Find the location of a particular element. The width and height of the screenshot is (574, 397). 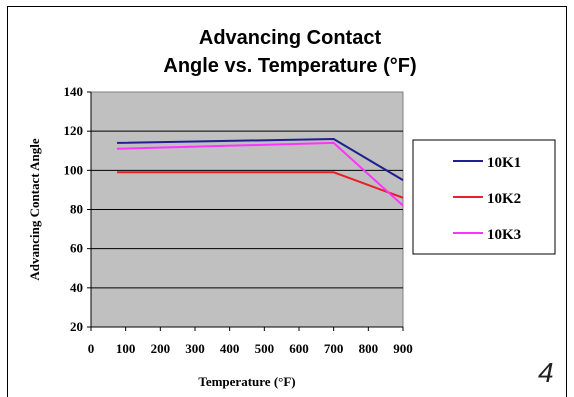

x-tick-label-600: 600 is located at coordinates (299, 348).